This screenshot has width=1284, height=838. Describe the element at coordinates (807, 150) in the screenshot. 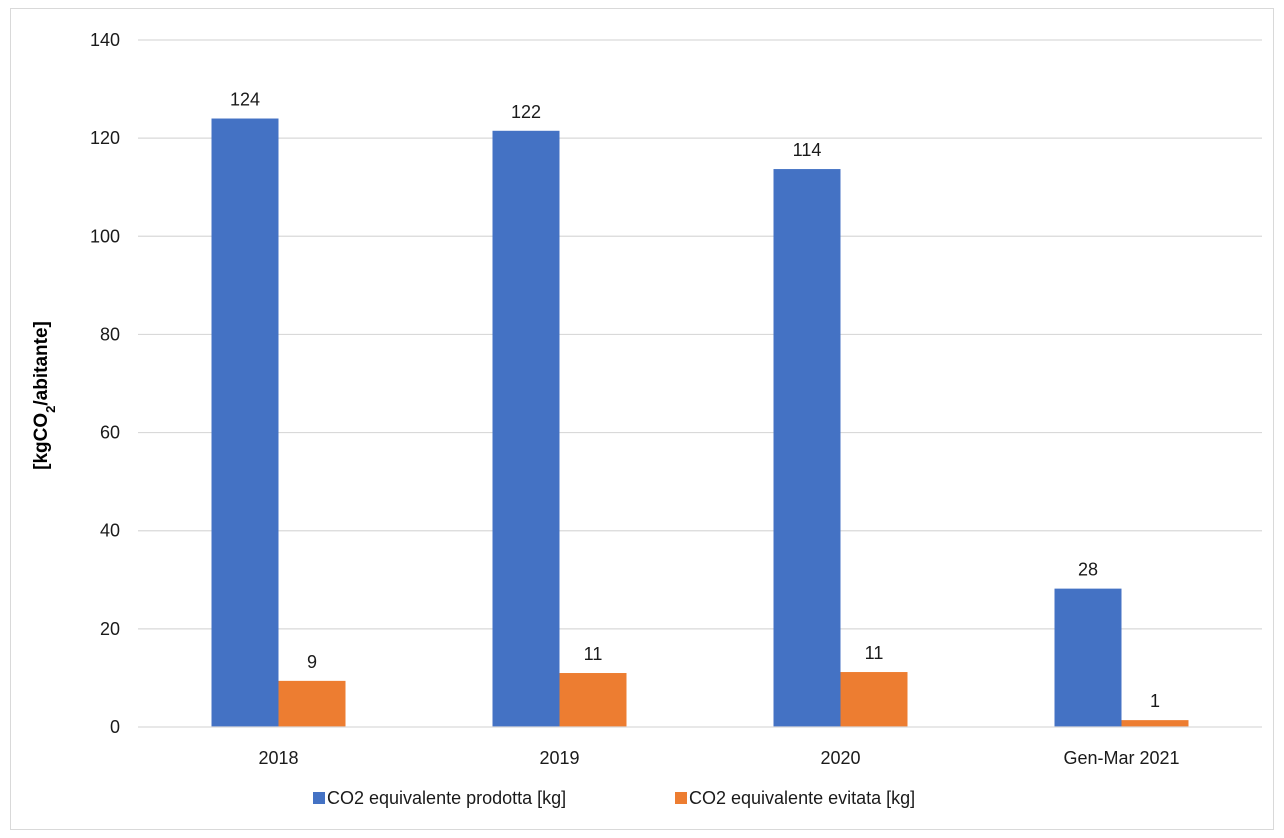

I see `data-label: 114` at that location.